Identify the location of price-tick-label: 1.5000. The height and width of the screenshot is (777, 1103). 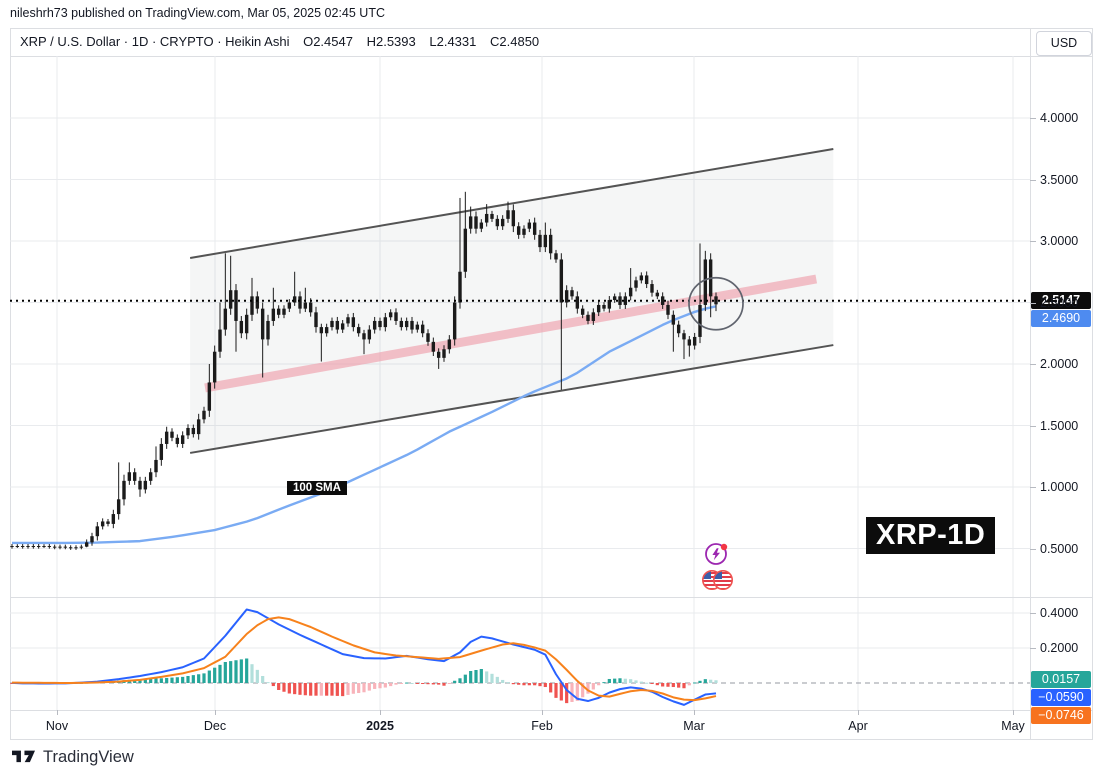
(1059, 425).